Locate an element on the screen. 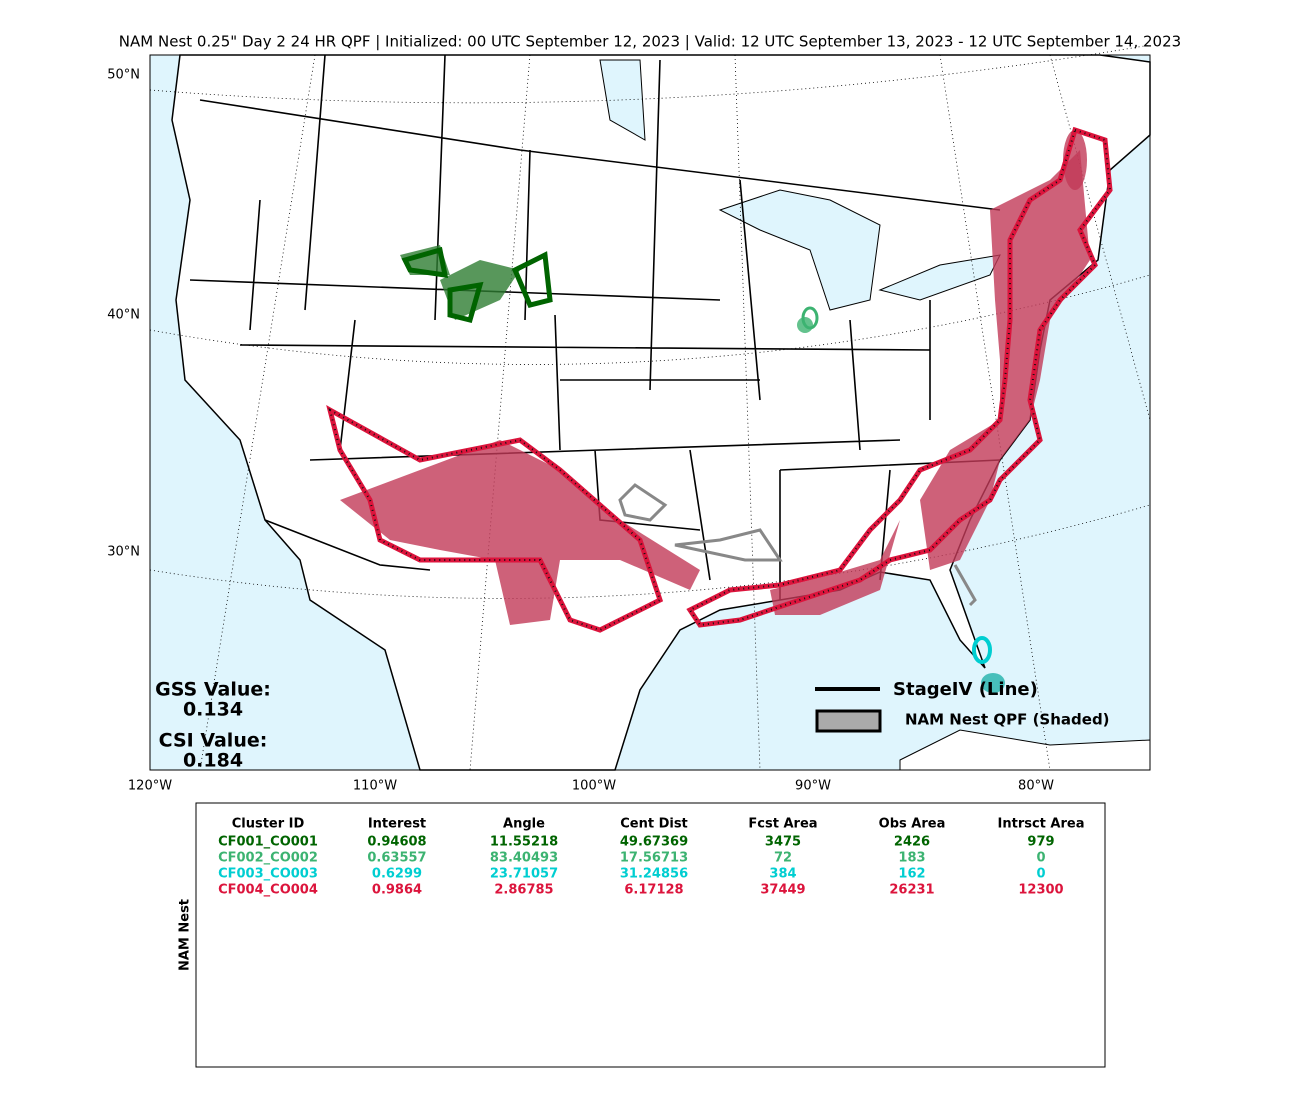 Image resolution: width=1300 pixels, height=1100 pixels. lon-label: 90°W is located at coordinates (813, 786).